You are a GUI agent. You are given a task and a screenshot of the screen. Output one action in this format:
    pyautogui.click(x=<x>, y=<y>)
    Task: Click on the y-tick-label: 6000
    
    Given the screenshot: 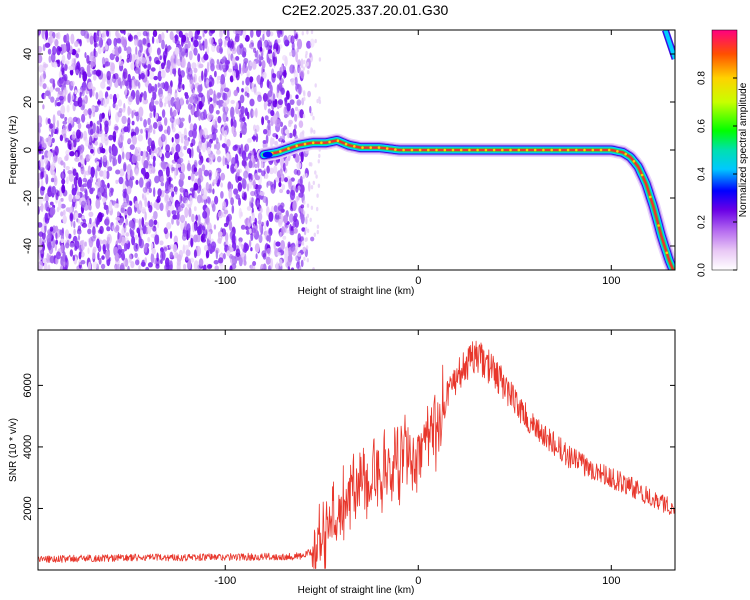 What is the action you would take?
    pyautogui.click(x=28, y=385)
    